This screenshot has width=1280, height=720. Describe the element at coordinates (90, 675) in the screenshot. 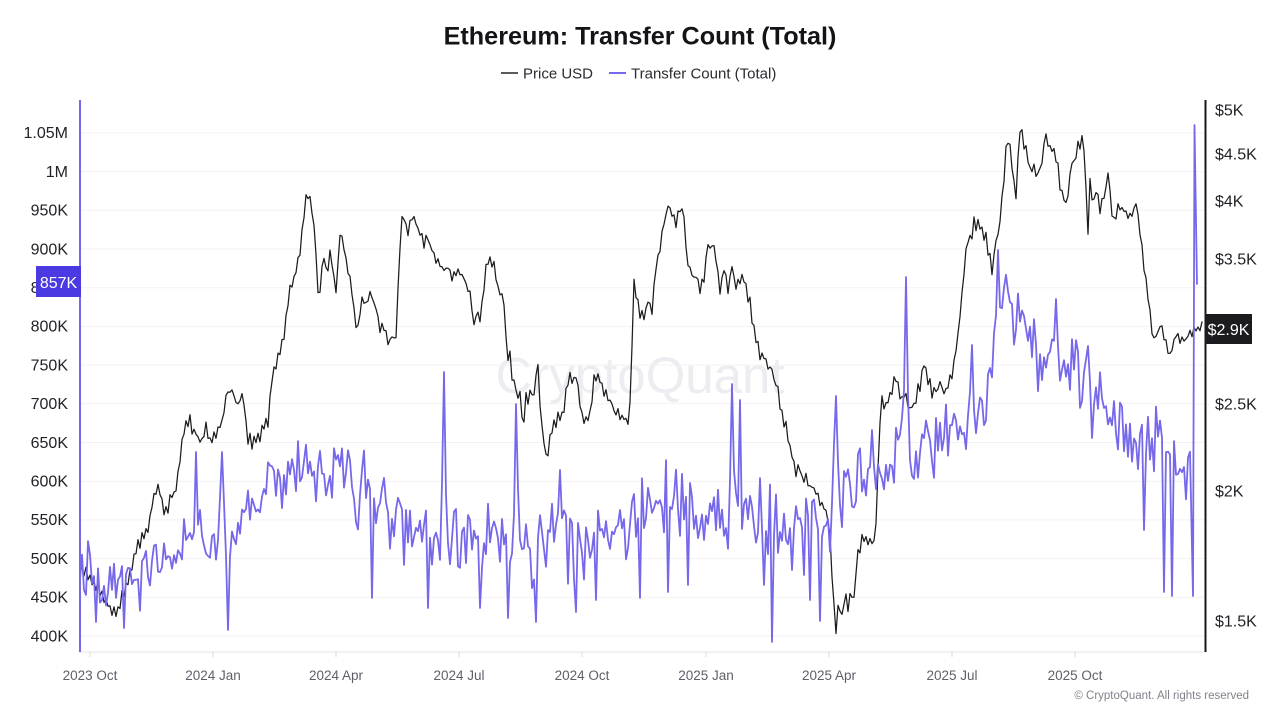

I see `svg-text: 2023 Oct` at that location.